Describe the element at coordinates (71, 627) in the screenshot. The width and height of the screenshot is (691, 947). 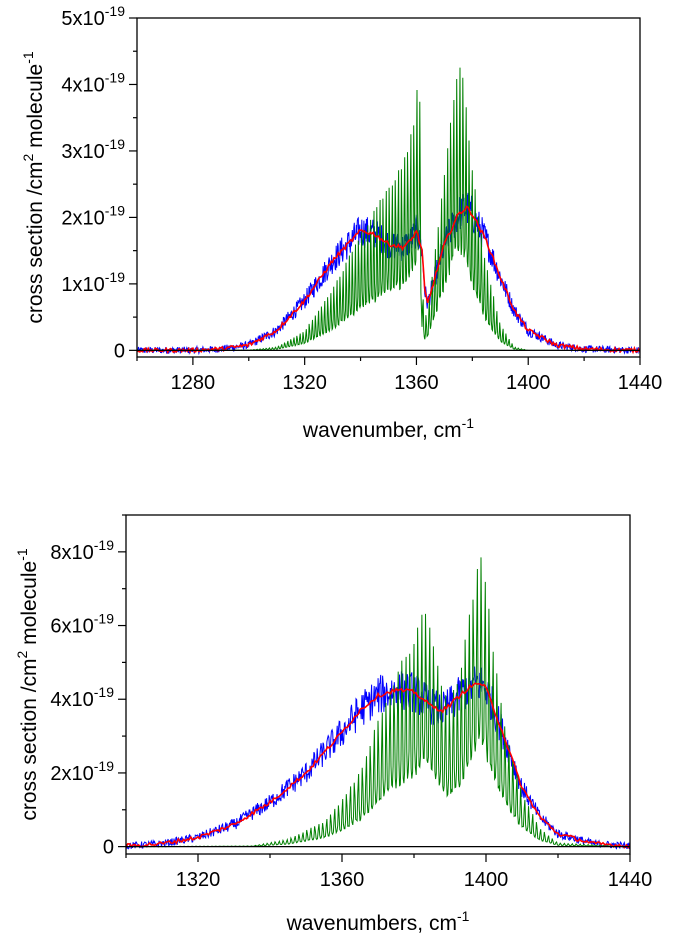
I see `y-tick-mantissa: 6x10` at that location.